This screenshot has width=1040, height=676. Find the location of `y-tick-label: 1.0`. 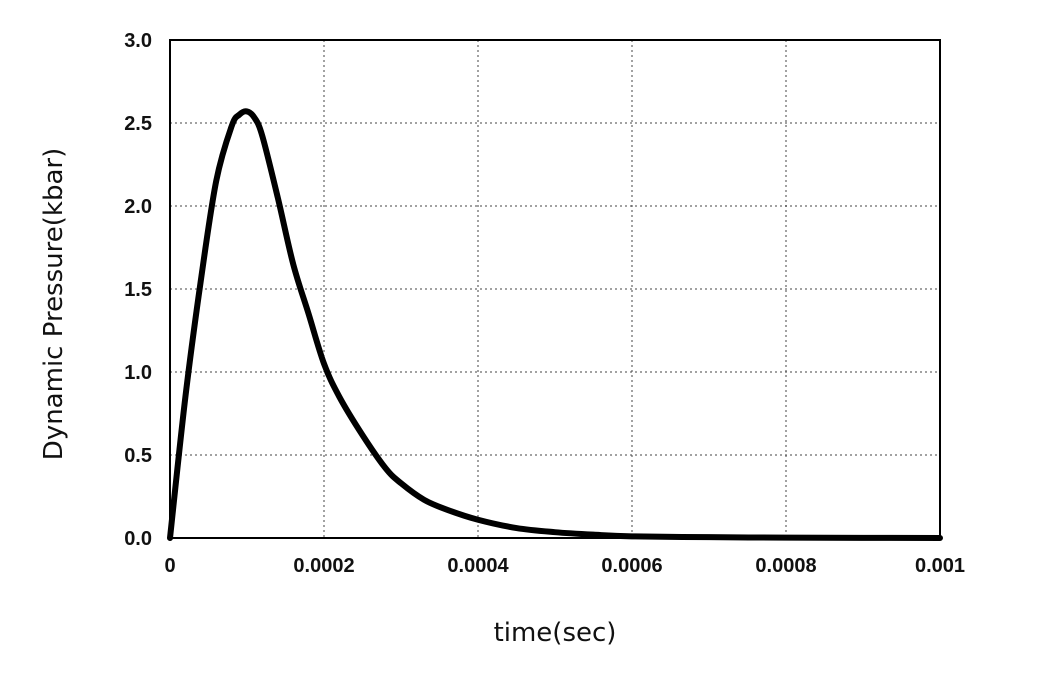

y-tick-label: 1.0 is located at coordinates (138, 373).